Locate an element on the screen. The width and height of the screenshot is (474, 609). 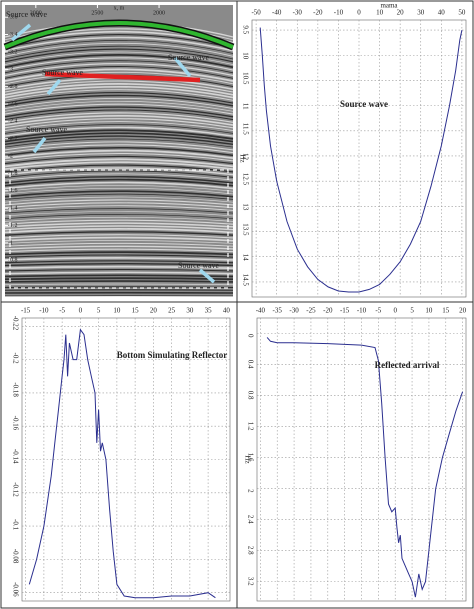
x-tick-label: 2000 is located at coordinates (159, 13).